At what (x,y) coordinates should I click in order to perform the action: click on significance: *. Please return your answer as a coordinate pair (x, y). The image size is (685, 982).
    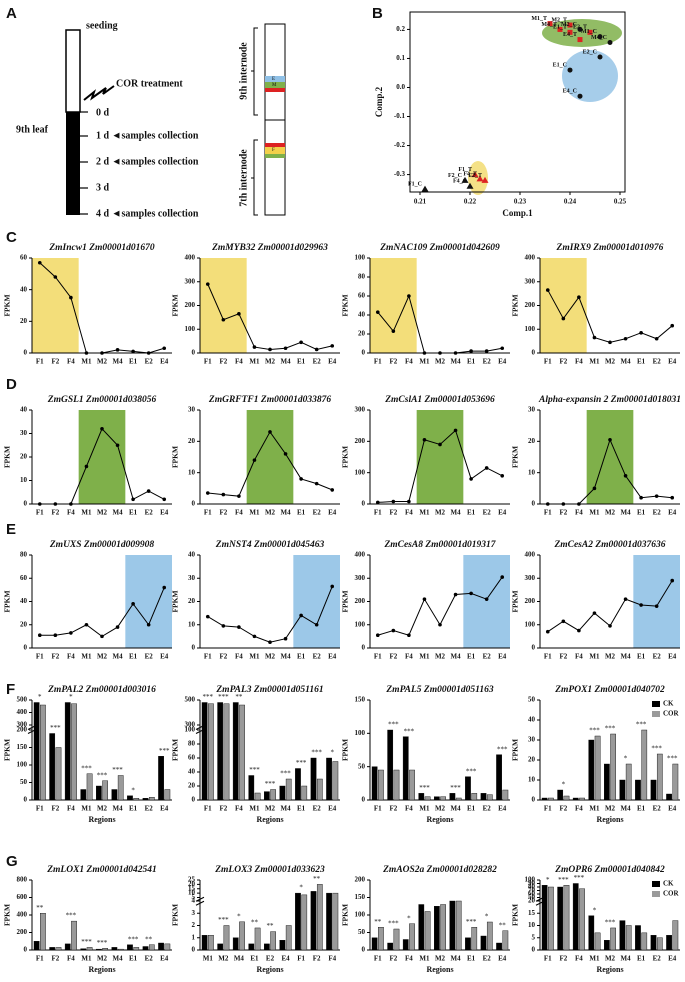
    Looking at the image, I should click on (301, 888).